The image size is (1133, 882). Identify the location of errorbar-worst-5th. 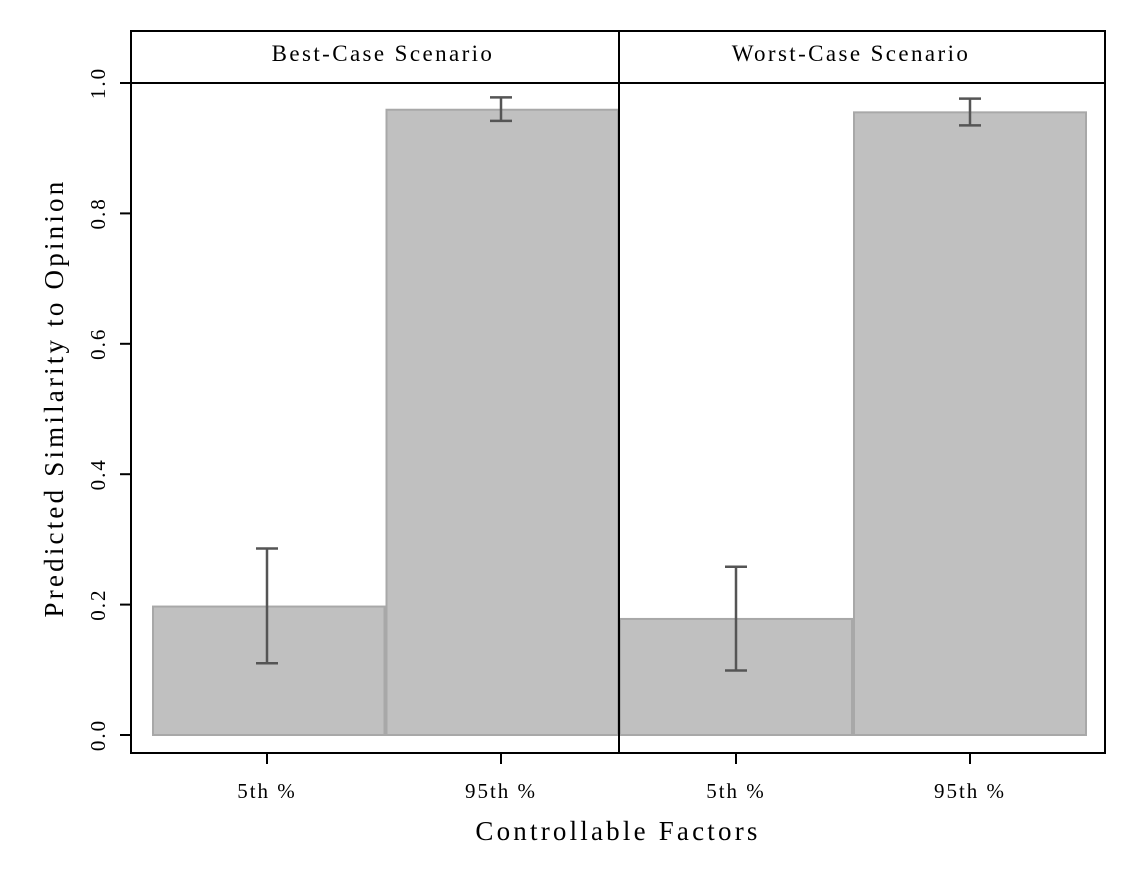
(736, 618).